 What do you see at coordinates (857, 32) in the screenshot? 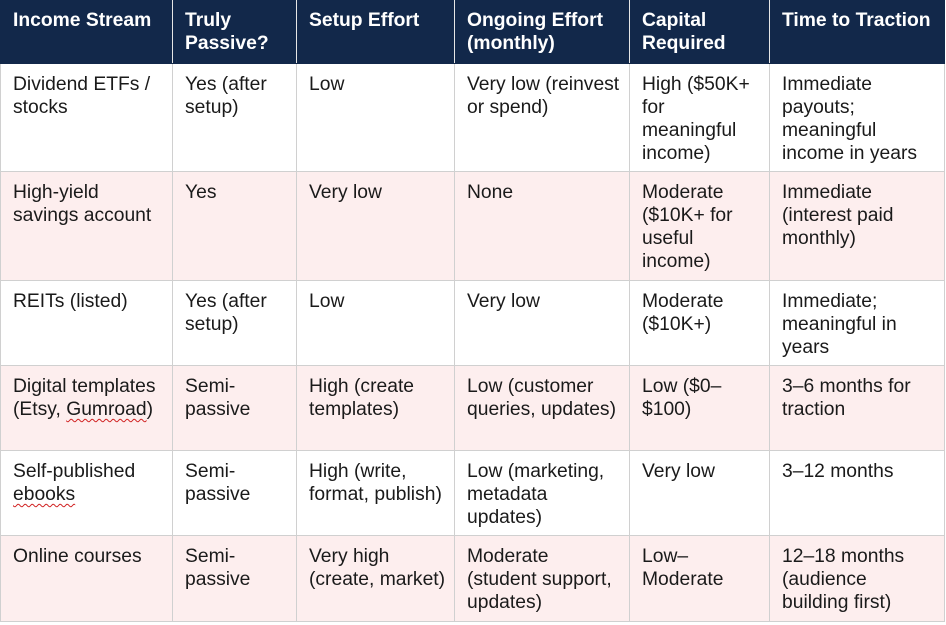
I see `header-time-to-traction: Time to Traction` at bounding box center [857, 32].